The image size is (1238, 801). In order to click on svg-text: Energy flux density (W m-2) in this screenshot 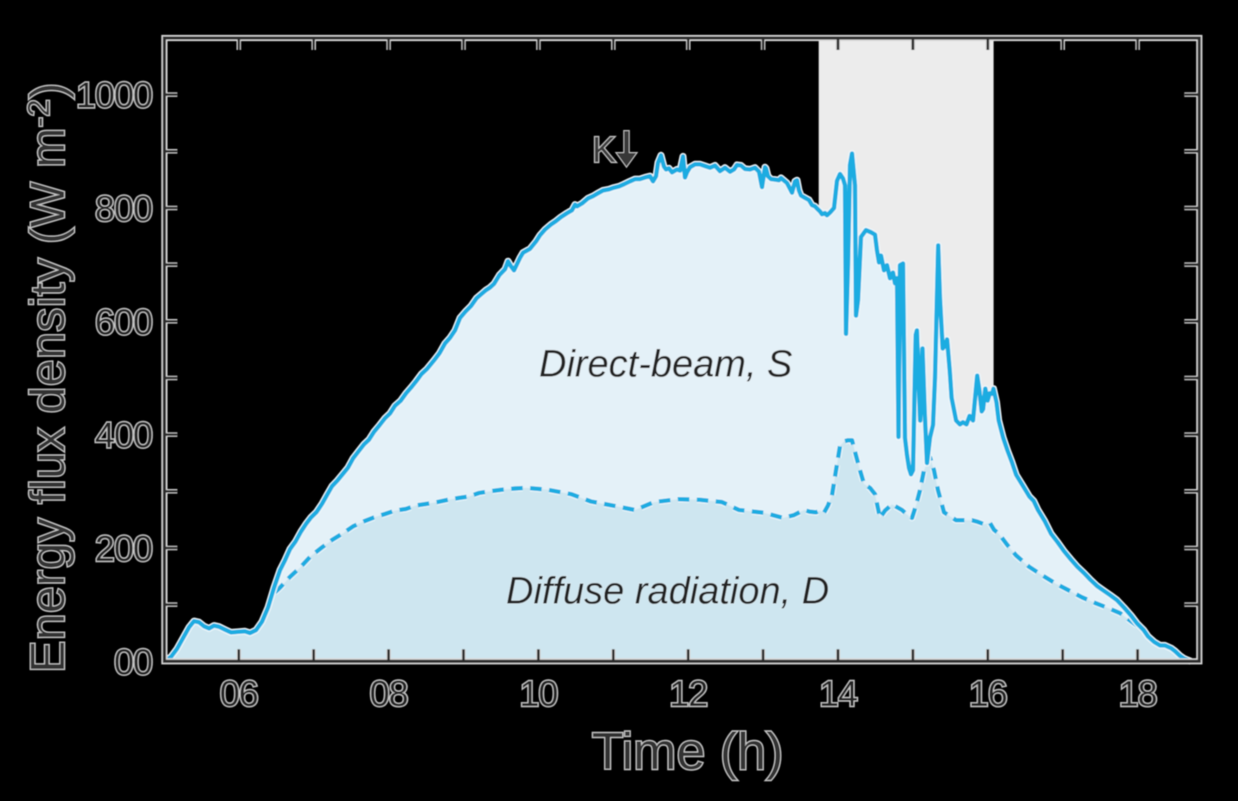, I will do `click(48, 377)`.